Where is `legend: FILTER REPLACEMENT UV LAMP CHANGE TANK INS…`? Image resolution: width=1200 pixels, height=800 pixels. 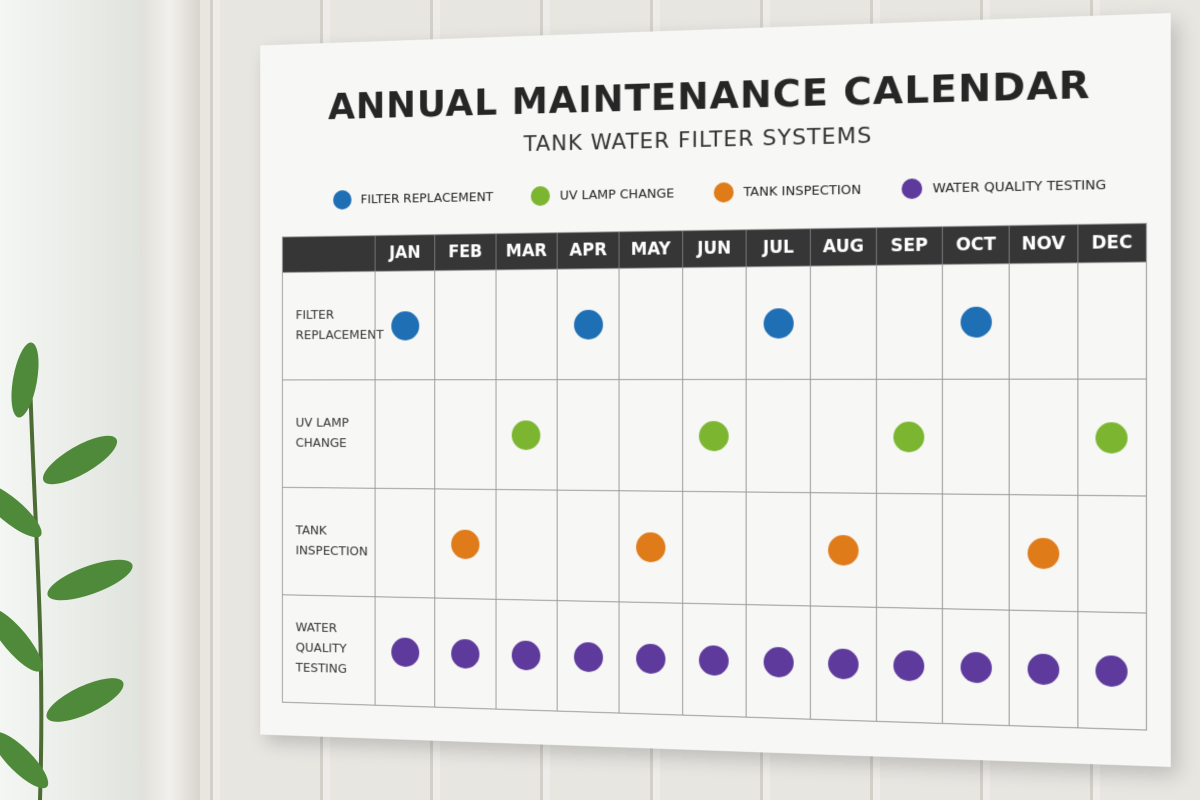 legend: FILTER REPLACEMENT UV LAMP CHANGE TANK INS… is located at coordinates (721, 192).